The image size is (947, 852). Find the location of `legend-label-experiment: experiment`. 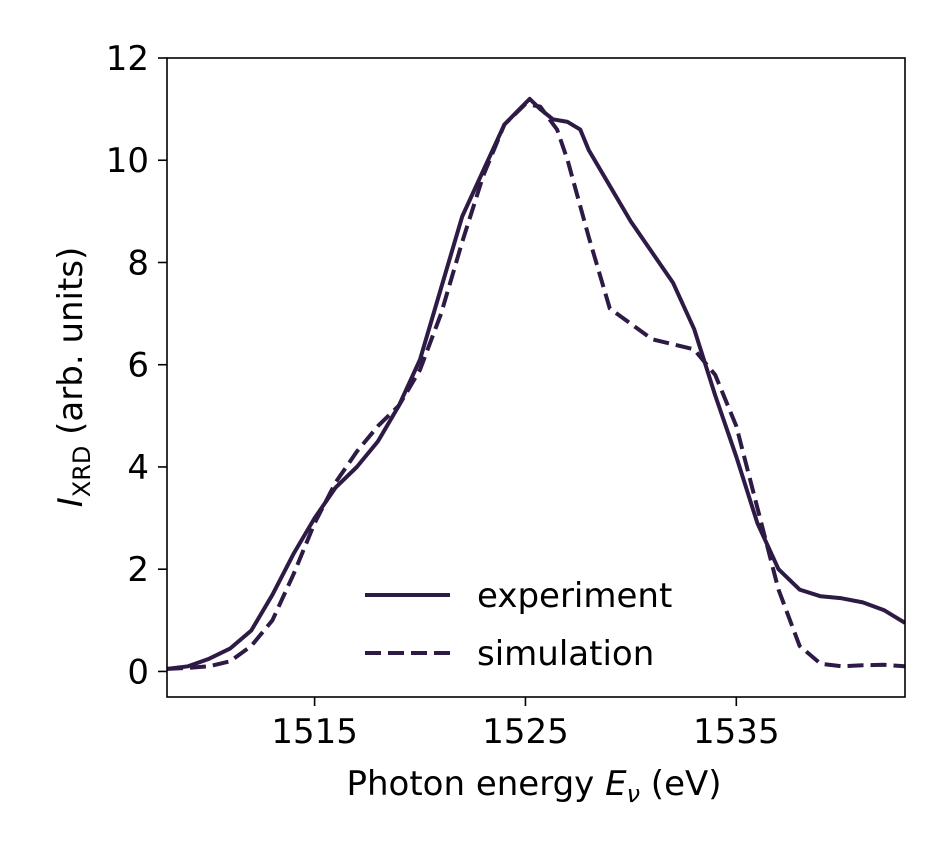

legend-label-experiment: experiment is located at coordinates (574, 596).